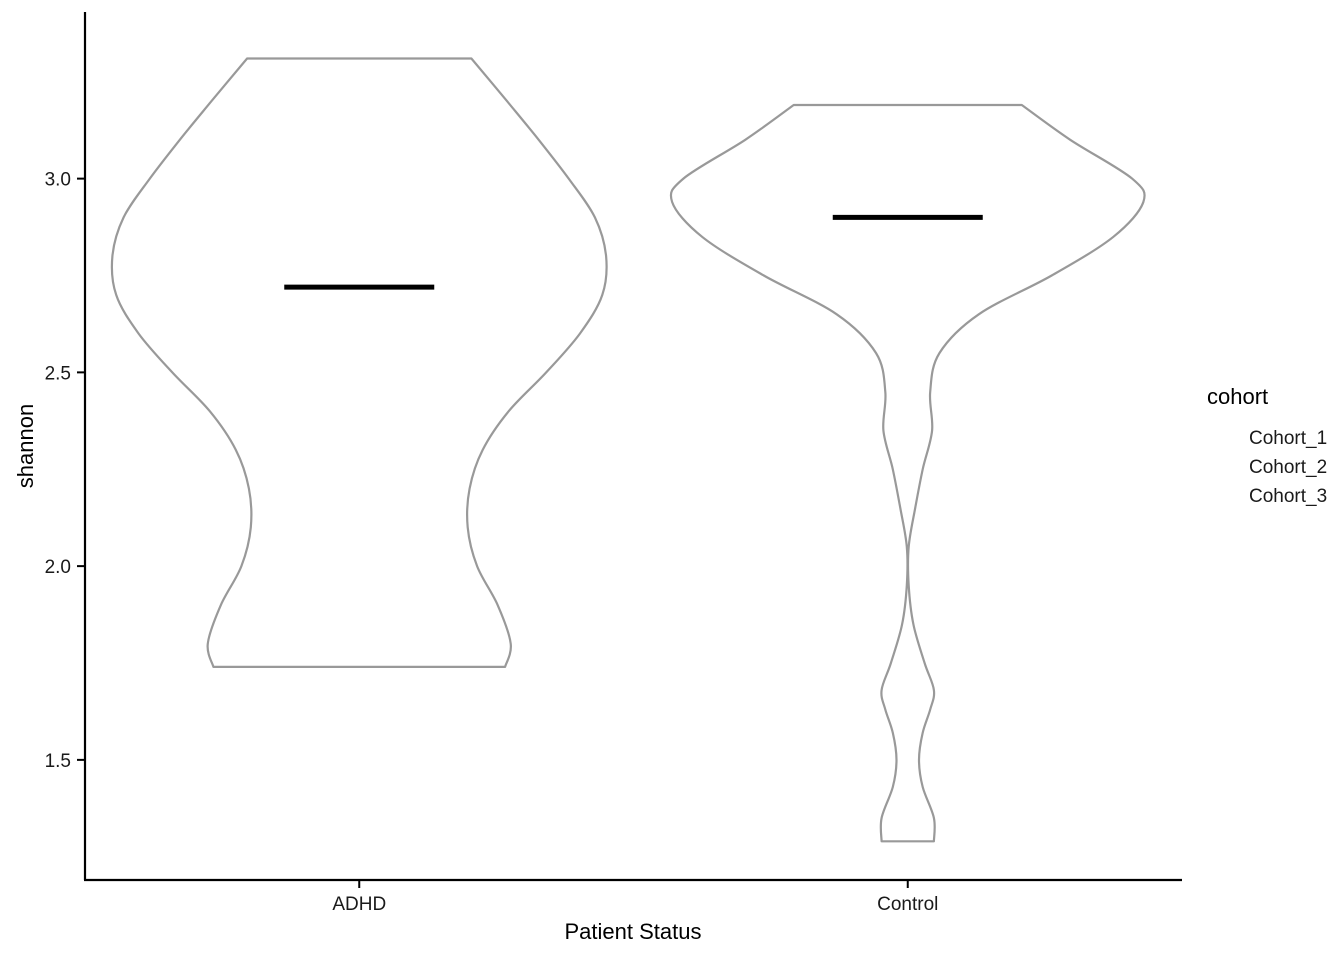 The height and width of the screenshot is (960, 1344). What do you see at coordinates (1237, 396) in the screenshot?
I see `legend-title: cohort` at bounding box center [1237, 396].